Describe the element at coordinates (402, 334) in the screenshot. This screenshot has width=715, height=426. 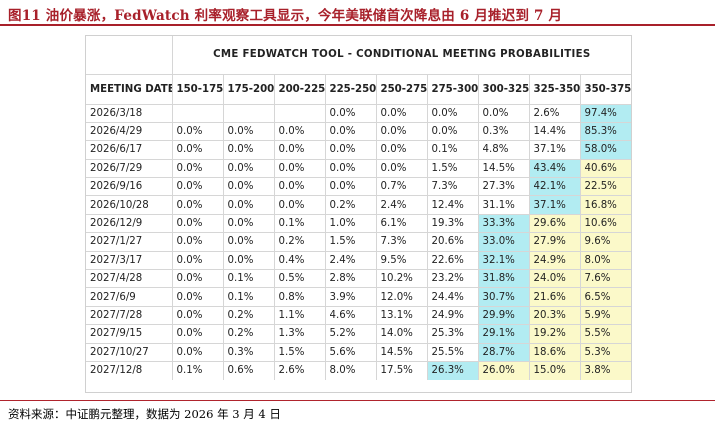
I see `probability-cell: 14.0%` at that location.